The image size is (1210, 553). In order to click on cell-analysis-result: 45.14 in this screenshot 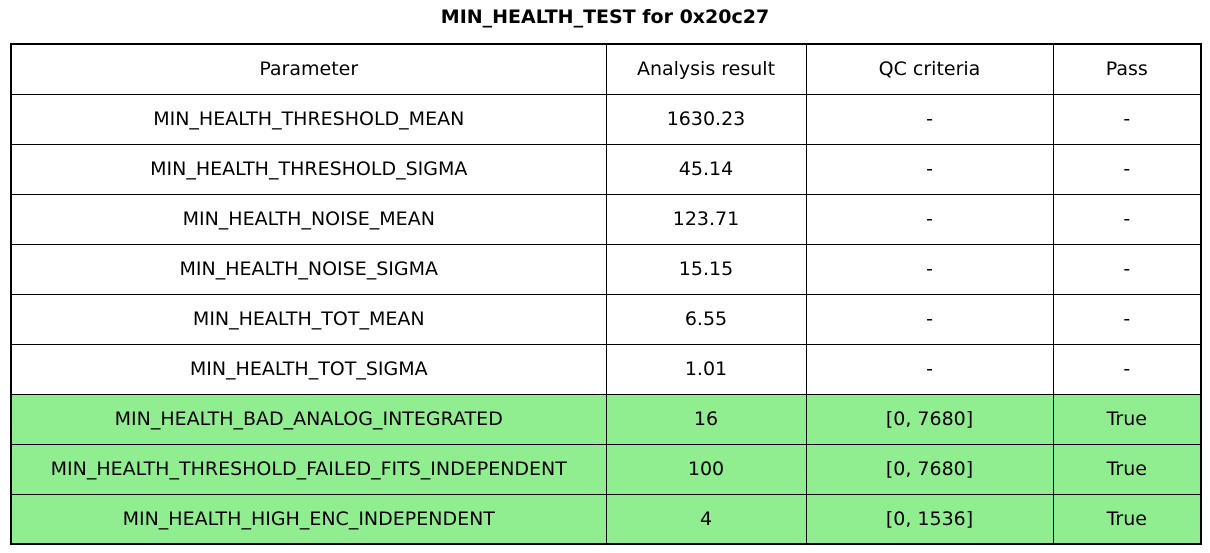, I will do `click(706, 169)`.